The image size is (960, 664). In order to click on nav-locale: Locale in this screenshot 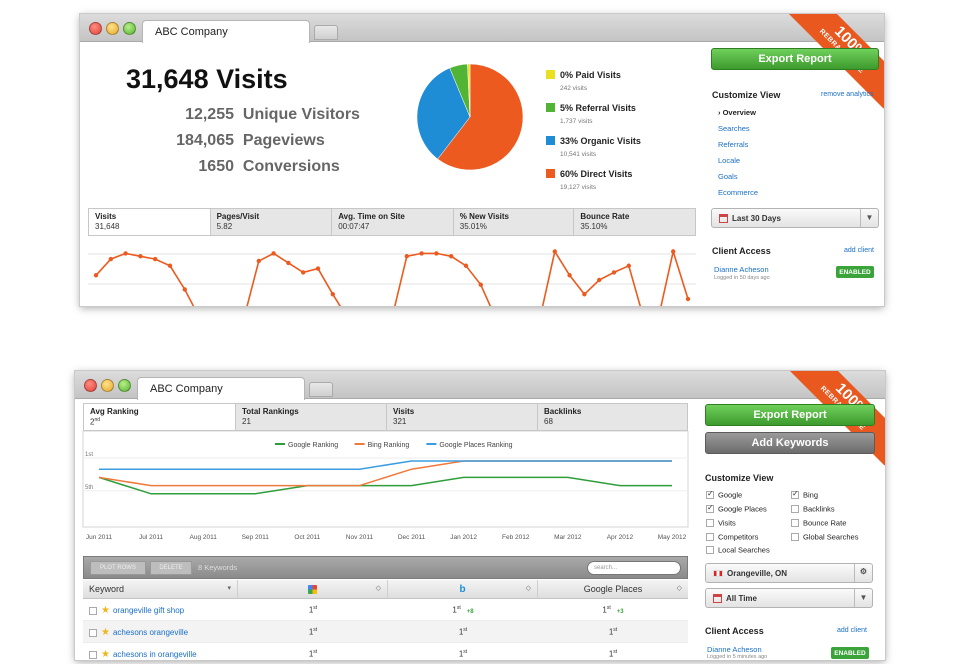, I will do `click(729, 160)`.